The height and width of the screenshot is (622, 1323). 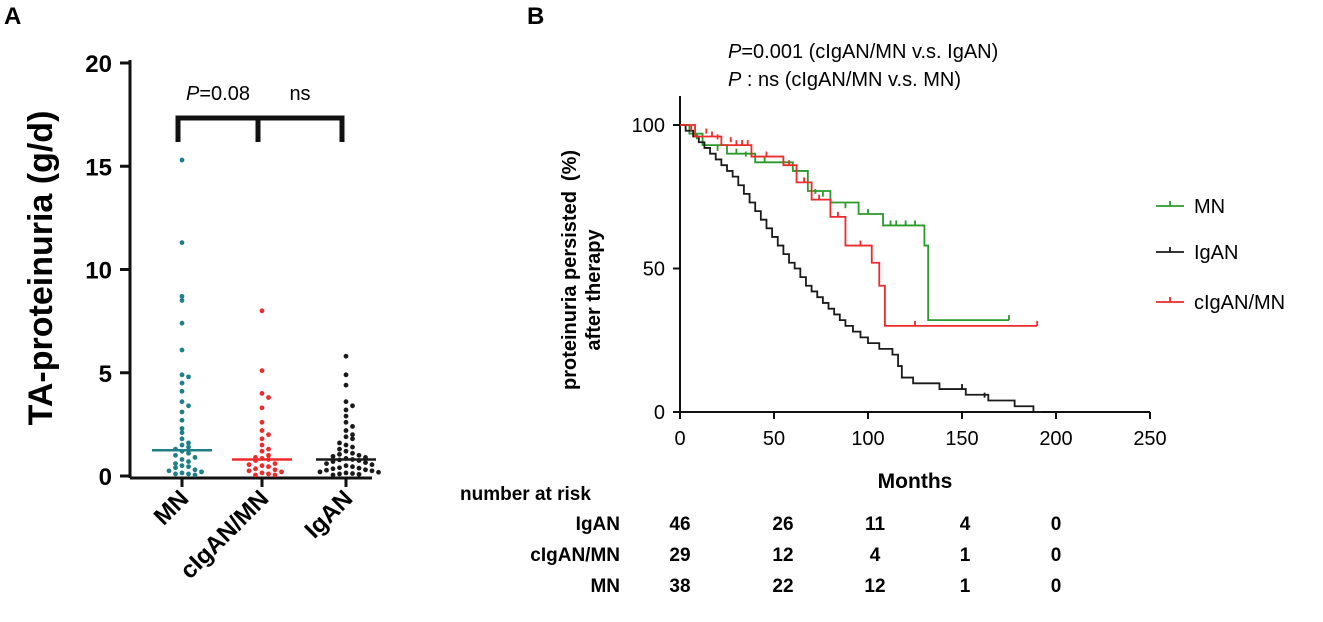 I want to click on panel-a-category-label-2: IgAN, so click(x=329, y=514).